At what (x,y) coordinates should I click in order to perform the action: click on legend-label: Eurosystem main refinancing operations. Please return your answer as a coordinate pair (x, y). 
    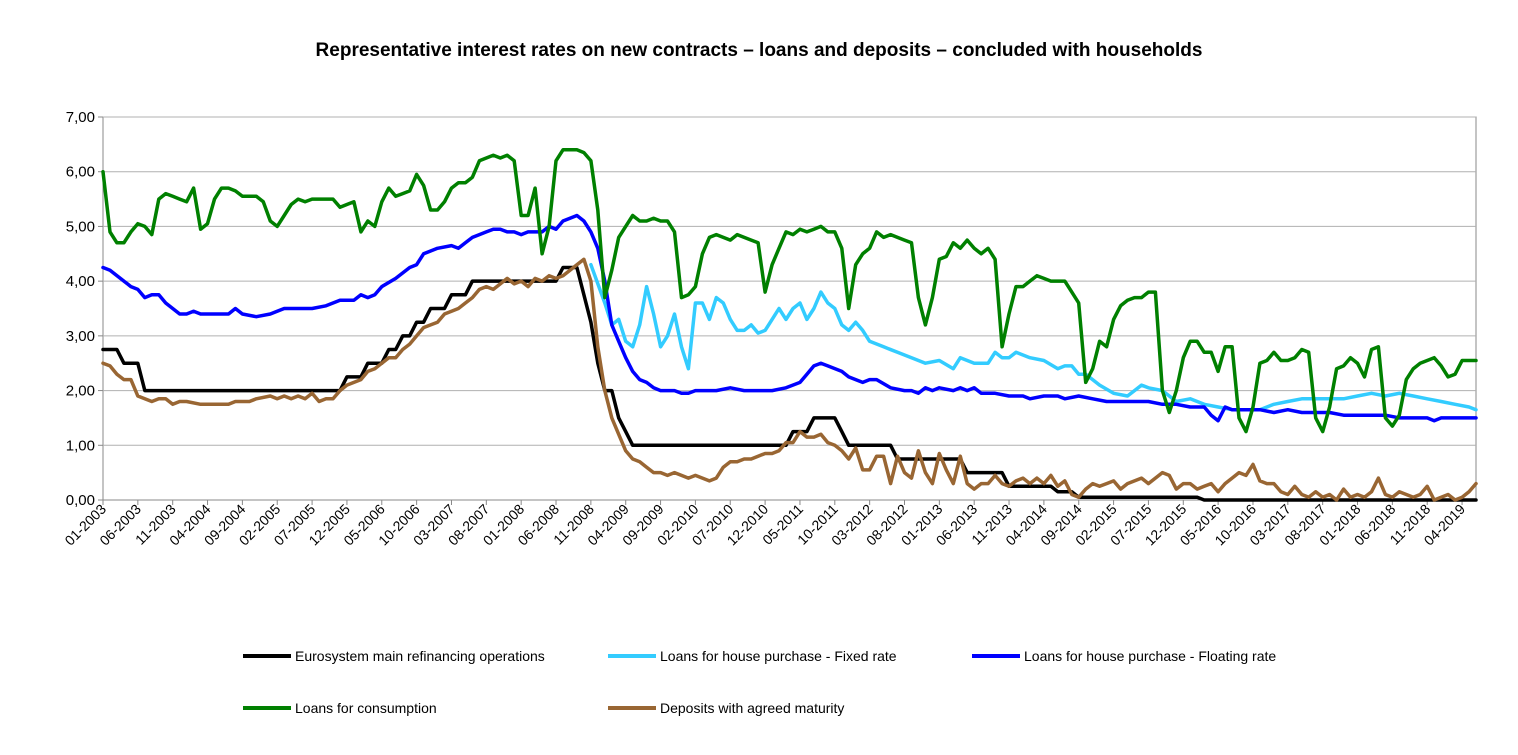
    Looking at the image, I should click on (420, 656).